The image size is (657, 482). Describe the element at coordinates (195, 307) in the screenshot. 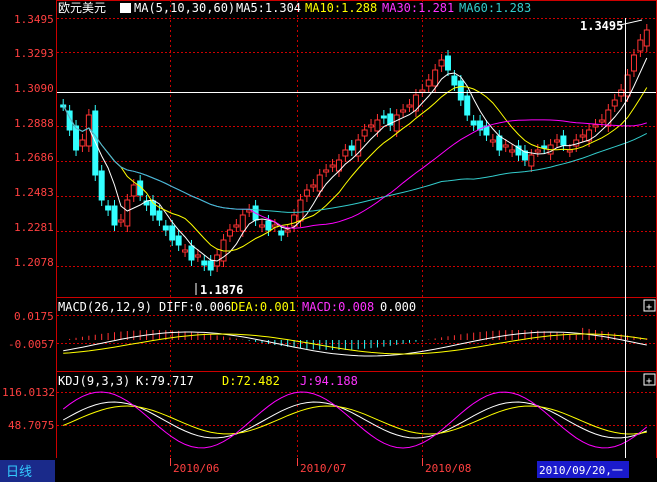

I see `macd-diff: DIFF:0.006` at that location.